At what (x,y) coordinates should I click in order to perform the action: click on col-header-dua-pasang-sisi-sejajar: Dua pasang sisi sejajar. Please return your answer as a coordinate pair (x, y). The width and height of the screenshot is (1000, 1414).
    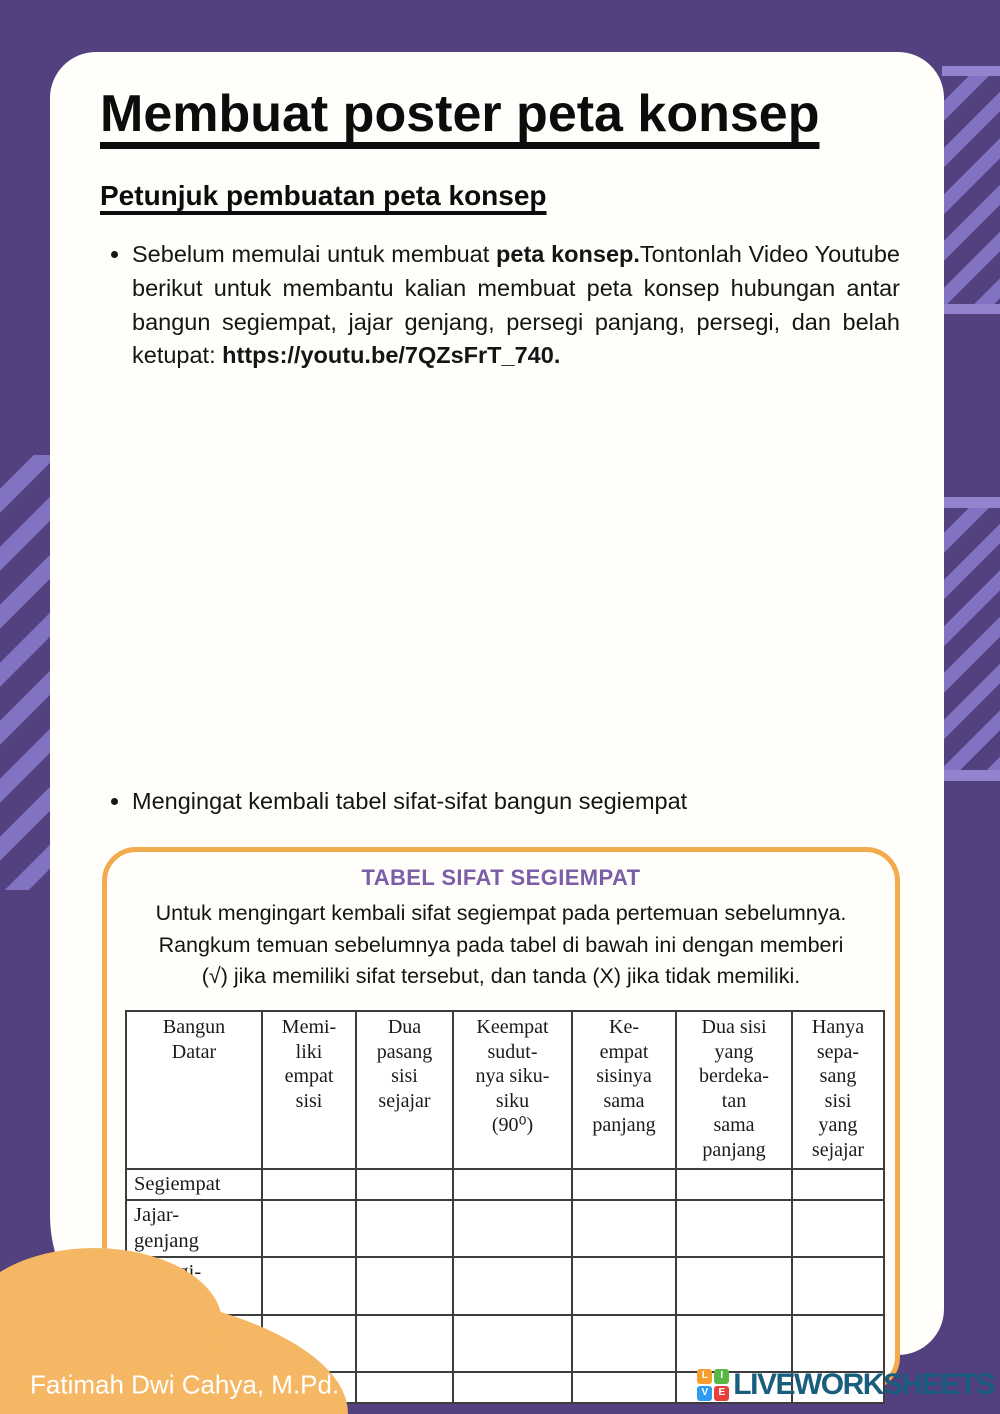
    Looking at the image, I should click on (404, 1089).